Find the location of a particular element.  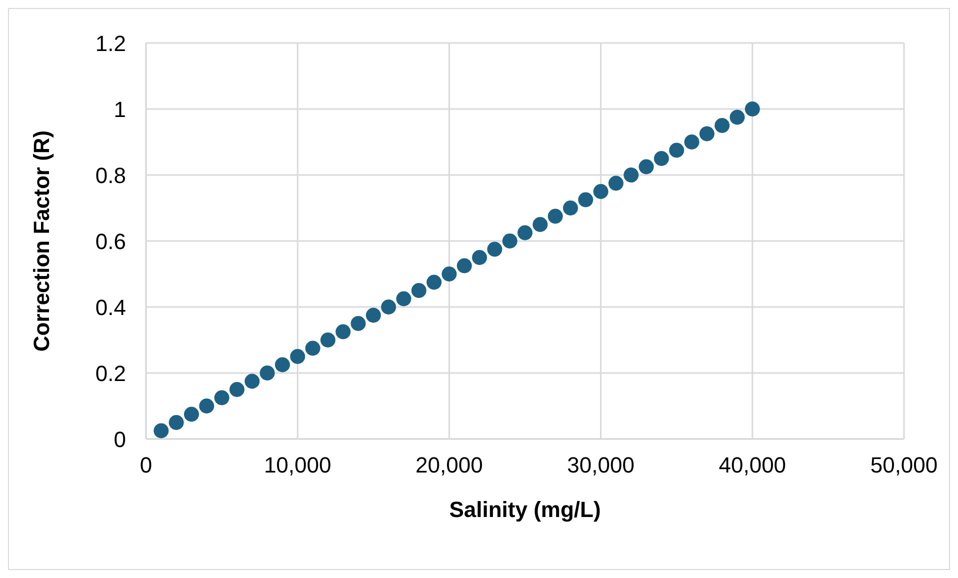

y-tick-label: 1.2 is located at coordinates (110, 43).